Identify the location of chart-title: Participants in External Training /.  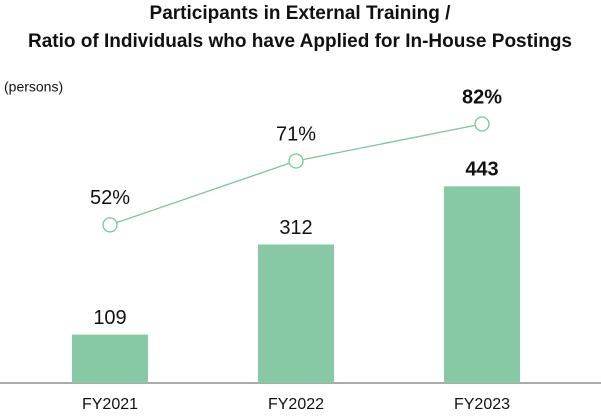
(301, 13).